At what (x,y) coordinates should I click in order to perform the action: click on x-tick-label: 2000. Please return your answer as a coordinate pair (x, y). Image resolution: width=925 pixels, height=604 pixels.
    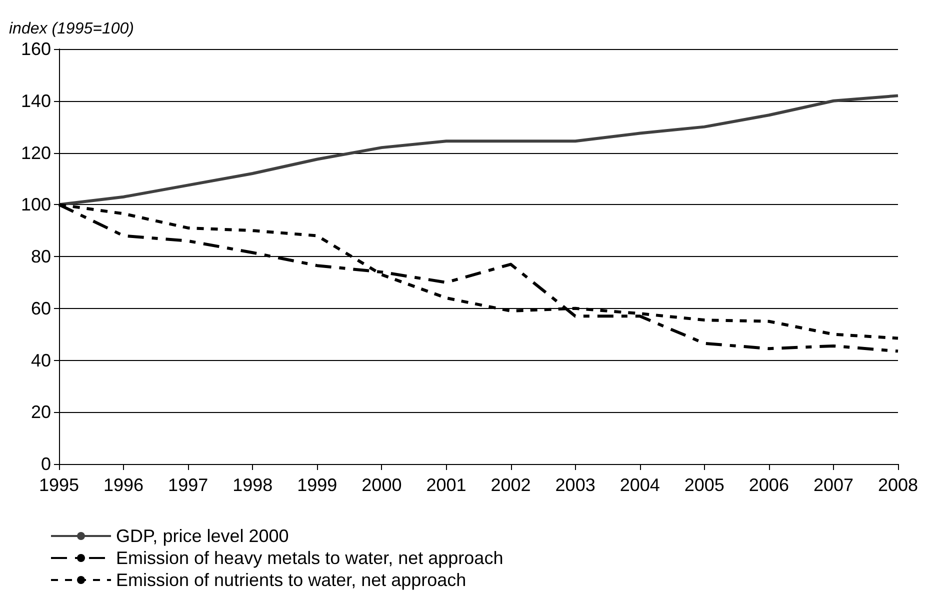
    Looking at the image, I should click on (382, 485).